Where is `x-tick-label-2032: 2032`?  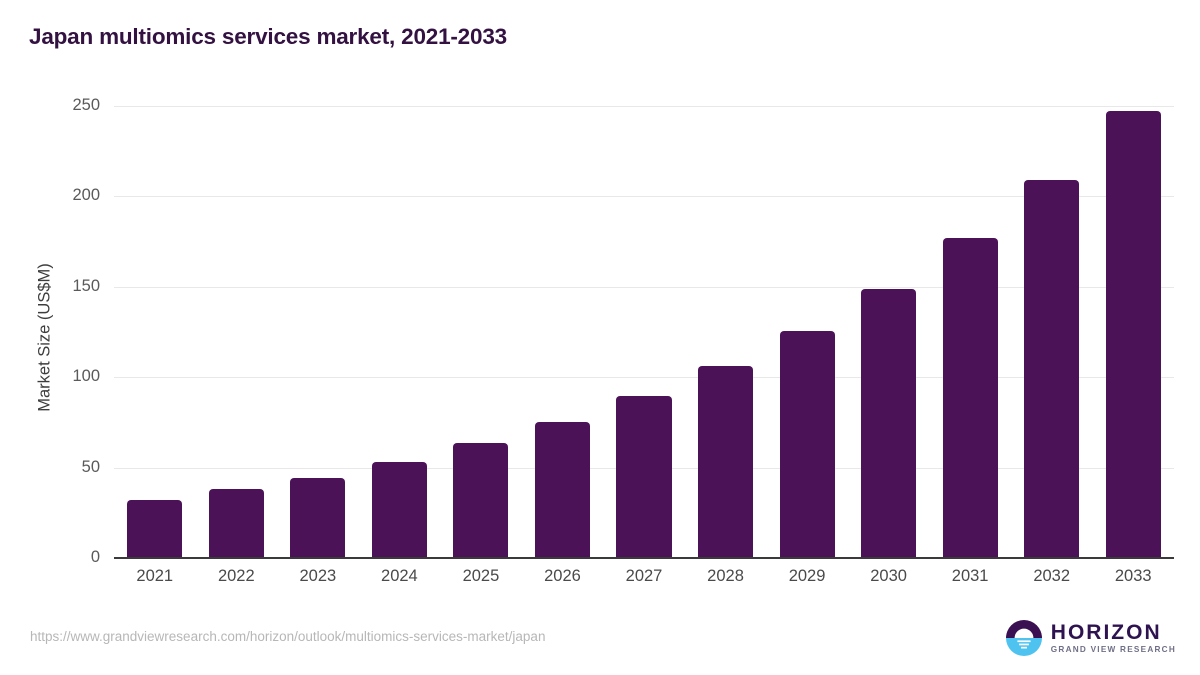 x-tick-label-2032: 2032 is located at coordinates (1052, 576).